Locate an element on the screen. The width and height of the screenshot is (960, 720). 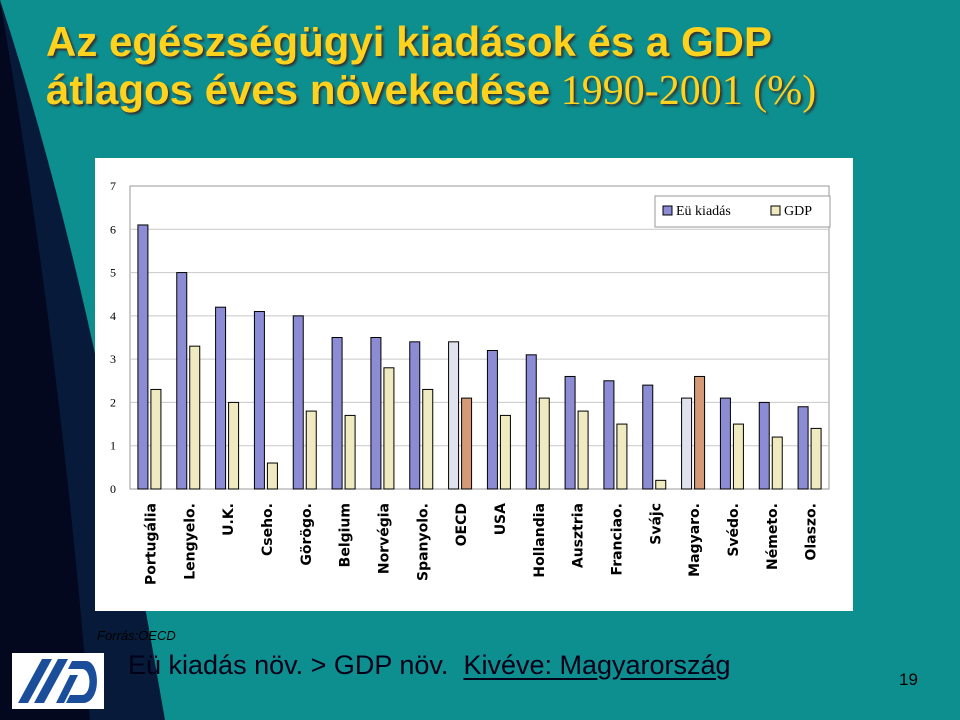
x-tick-label-10: Hollandia is located at coordinates (540, 540).